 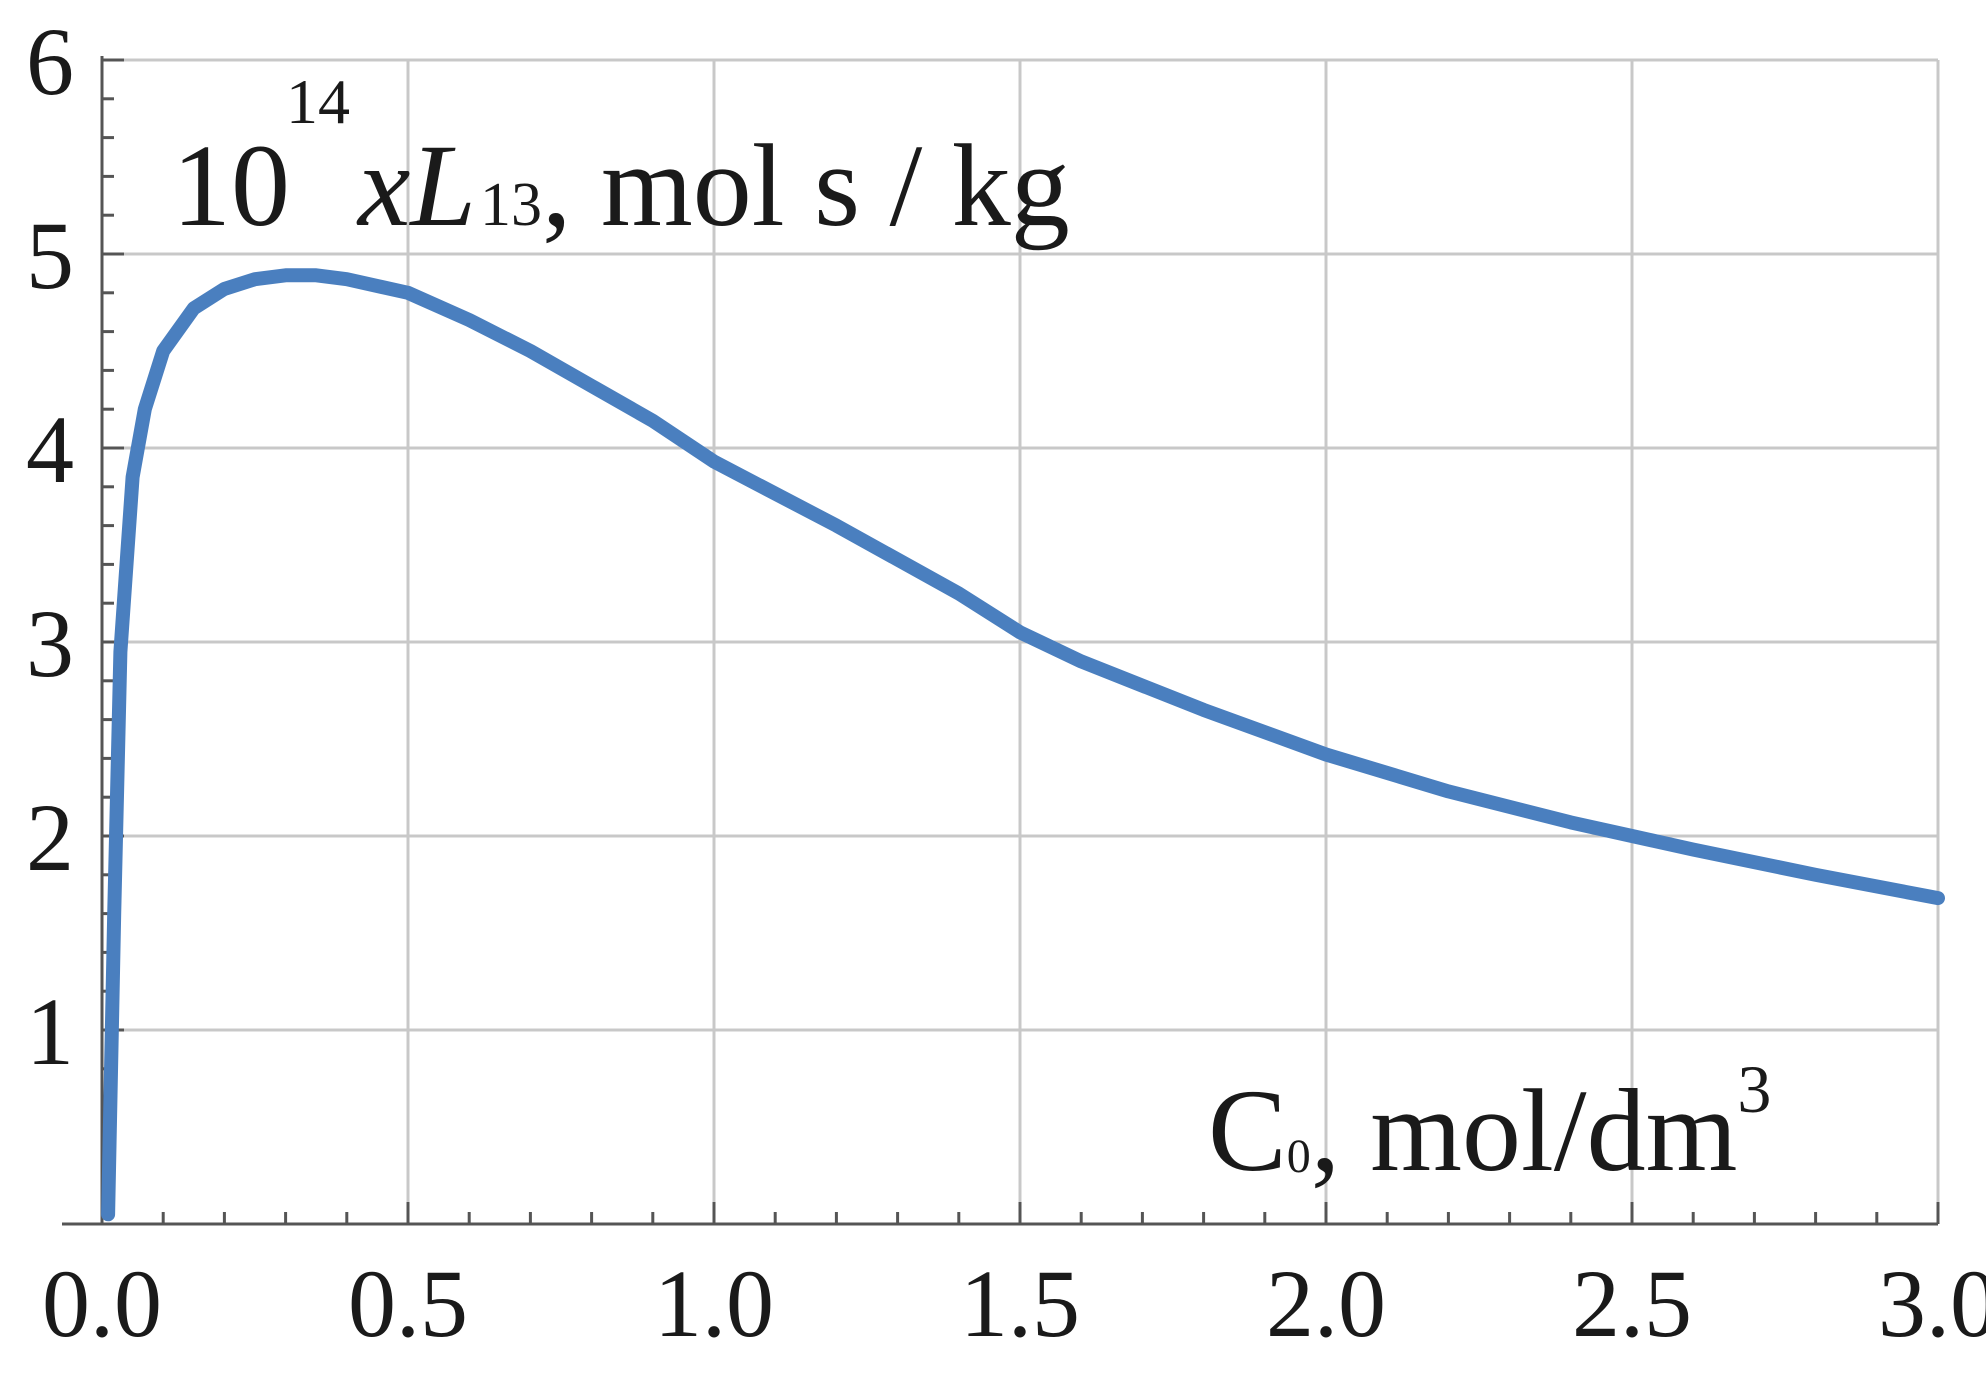 I want to click on y-quantity-unit: , mol s / kg, so click(x=806, y=185).